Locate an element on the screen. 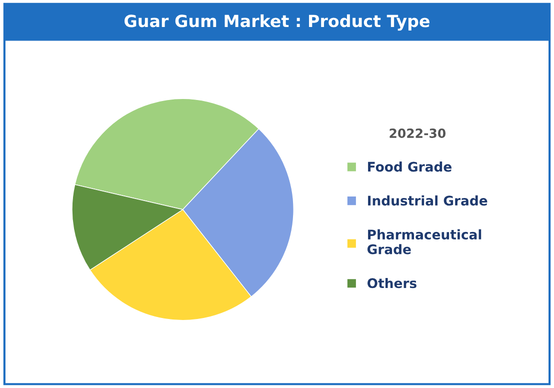 The height and width of the screenshot is (388, 554). chart-title: Guar Gum Market : Product Type is located at coordinates (277, 22).